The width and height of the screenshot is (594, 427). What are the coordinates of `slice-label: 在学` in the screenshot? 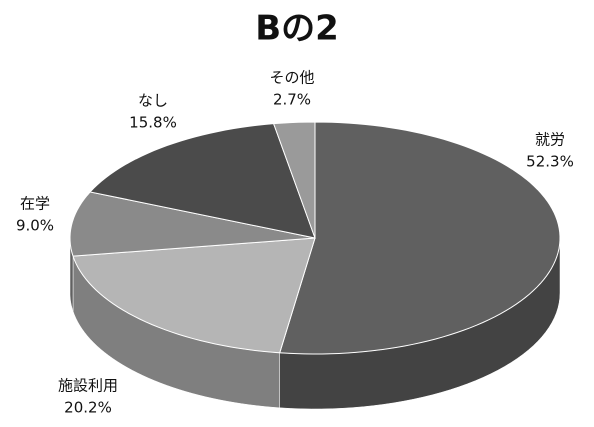 It's located at (35, 204).